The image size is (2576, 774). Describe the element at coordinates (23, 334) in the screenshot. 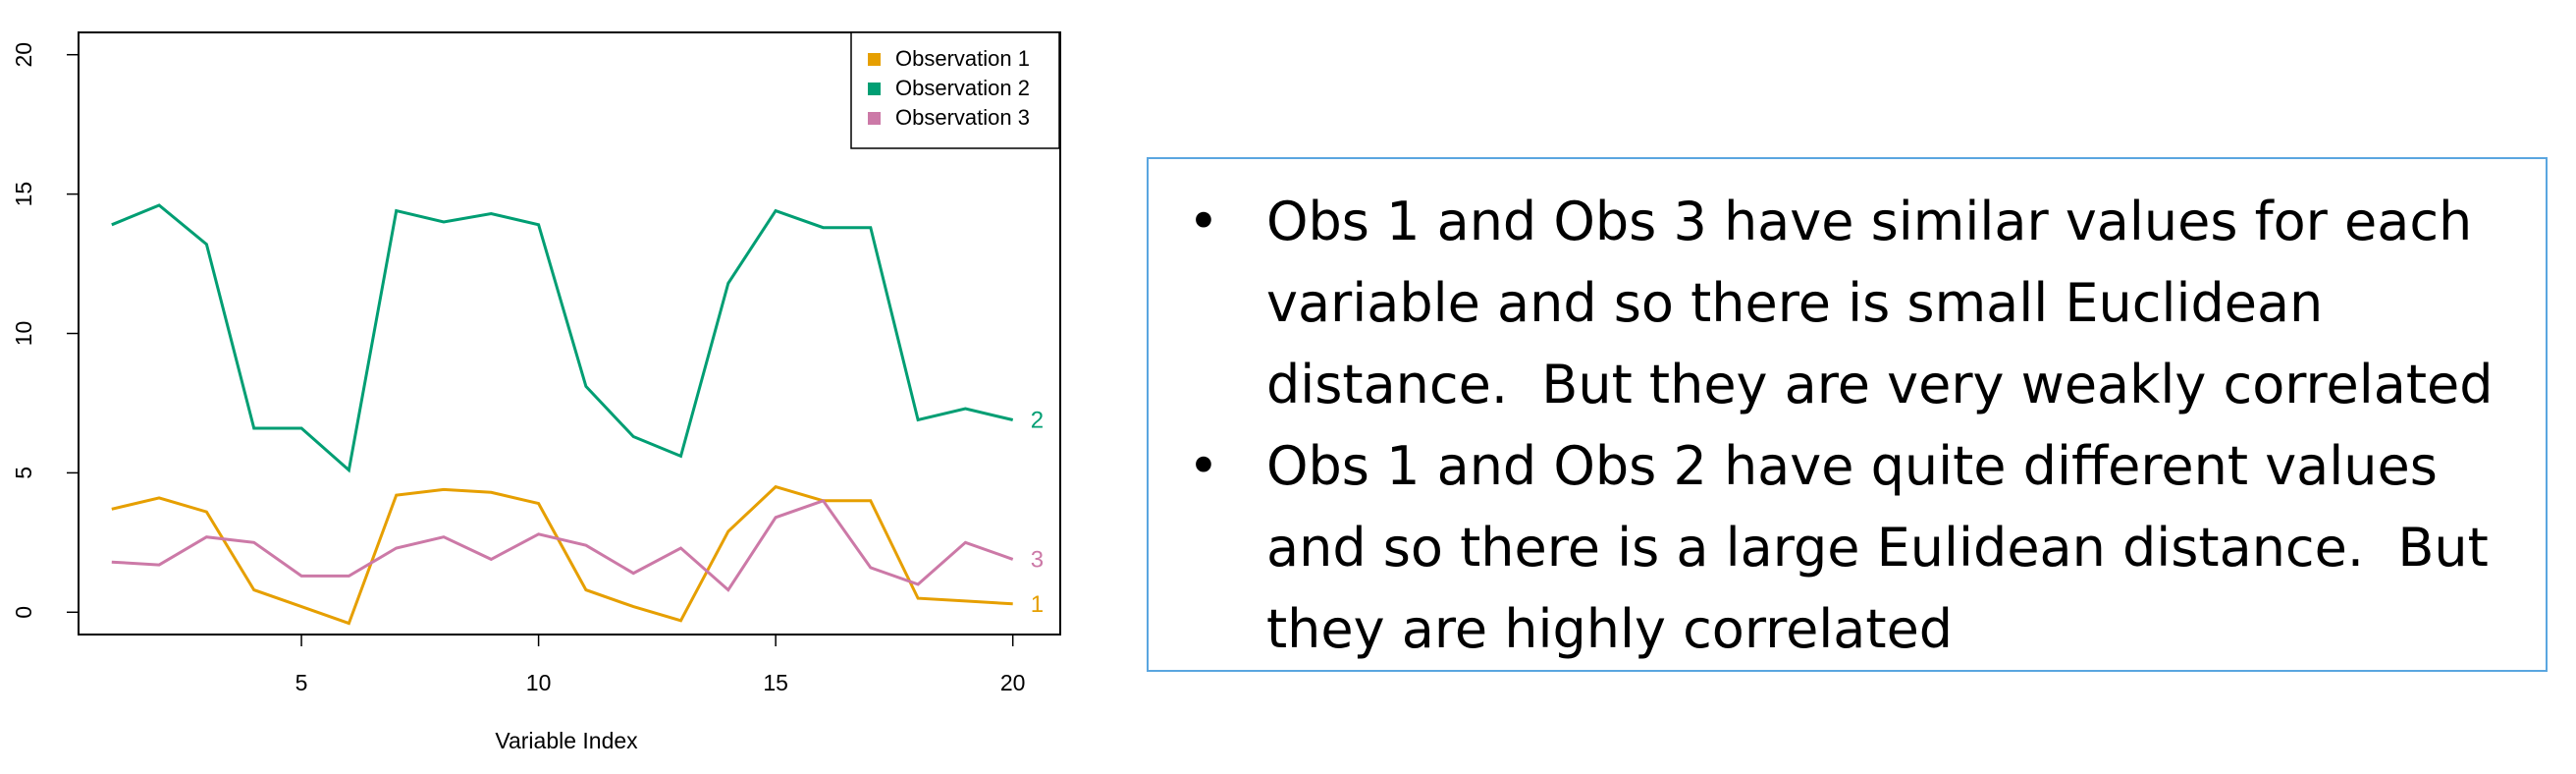

I see `y-tick-label: 10` at that location.